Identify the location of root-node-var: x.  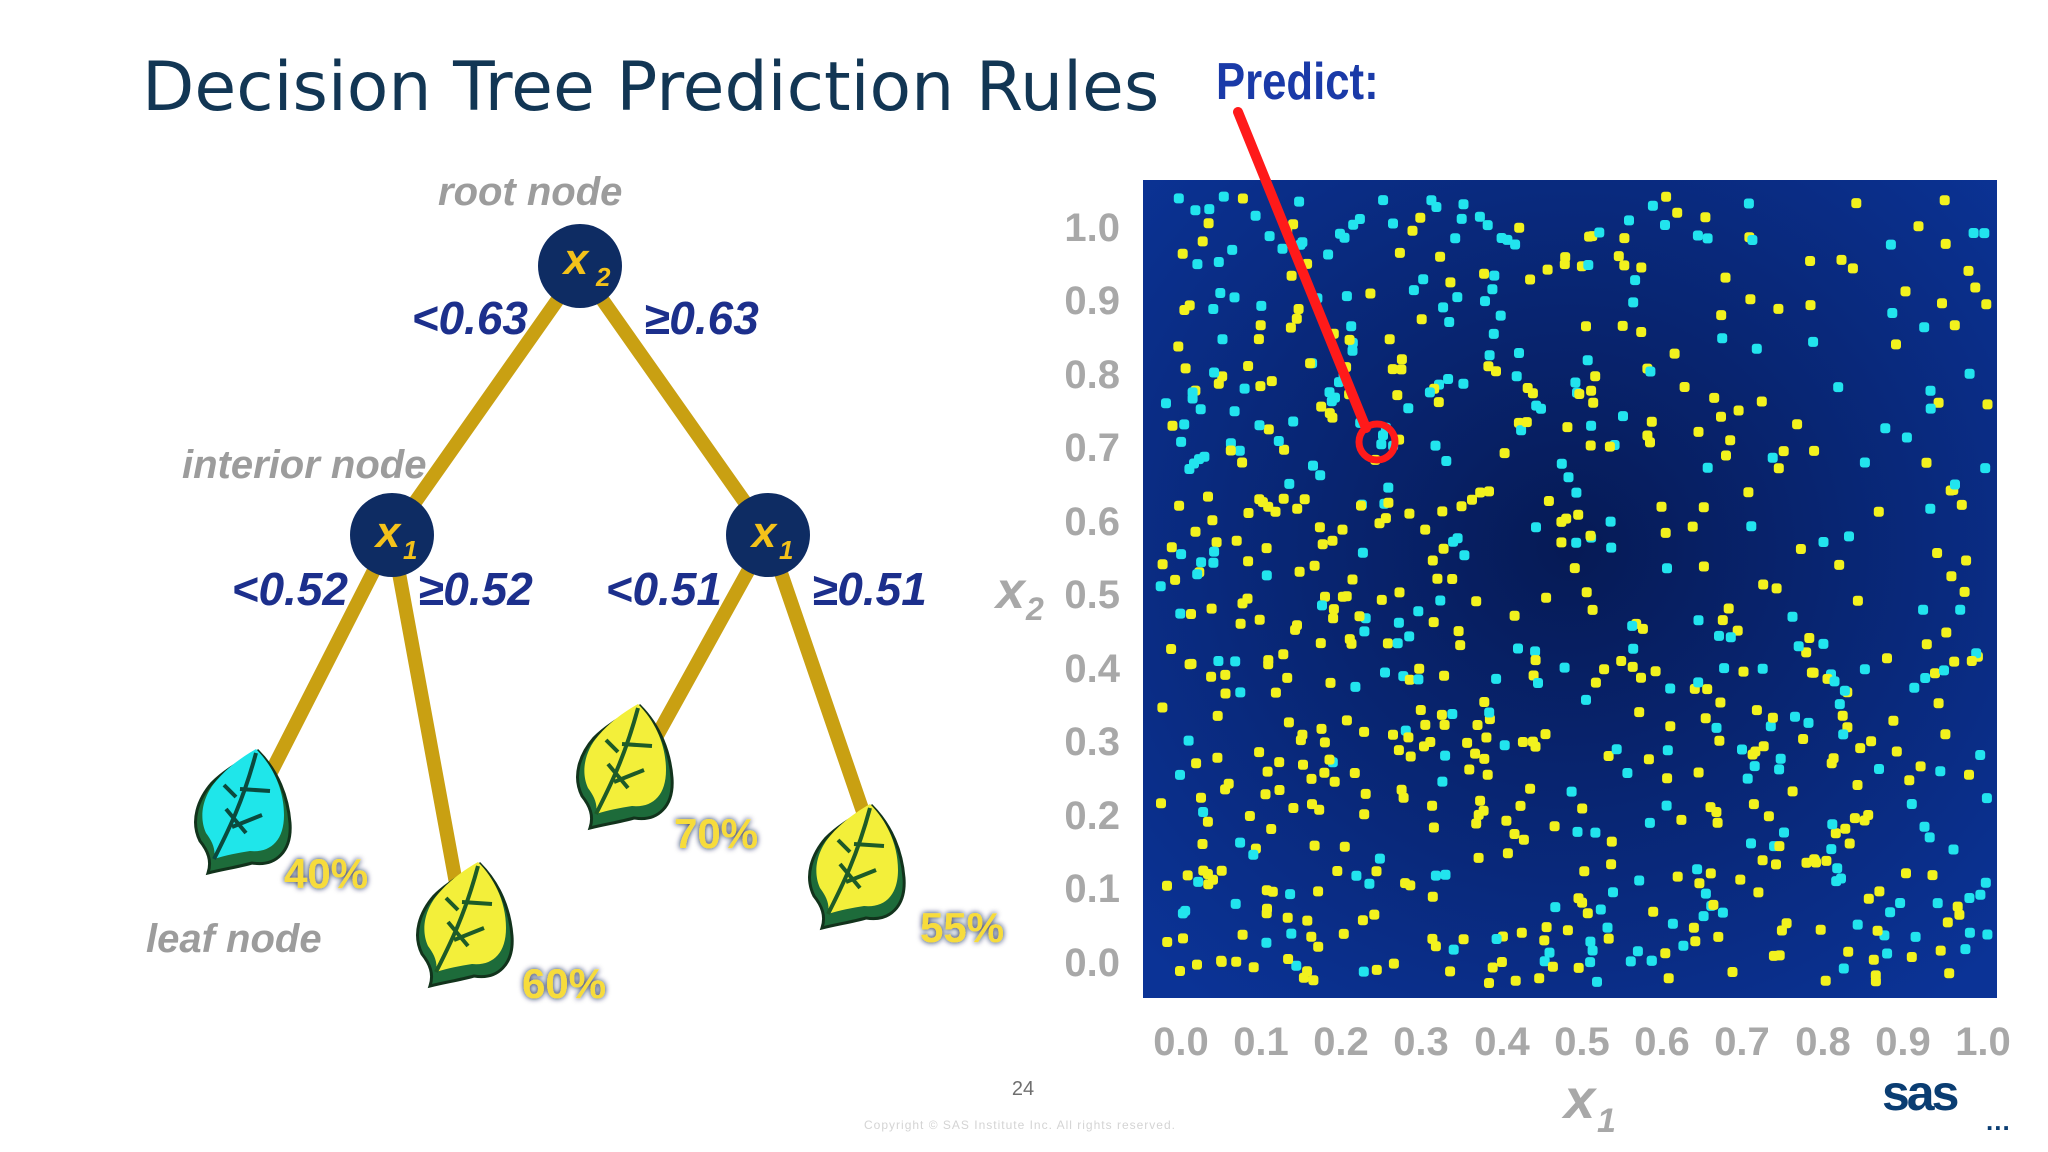
(576, 259).